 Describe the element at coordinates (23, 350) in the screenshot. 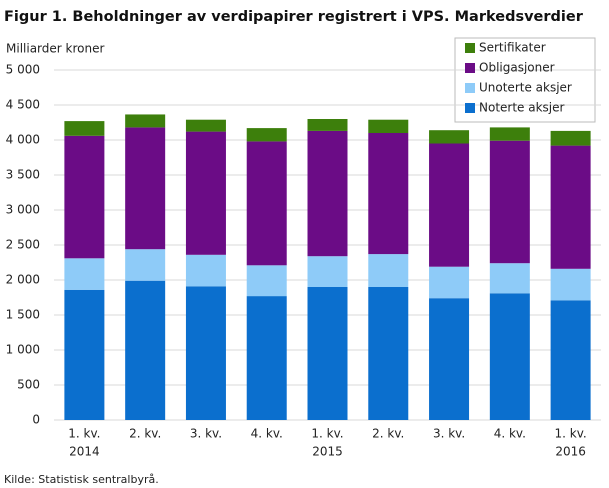

I see `y-tick-label: 1 000` at that location.